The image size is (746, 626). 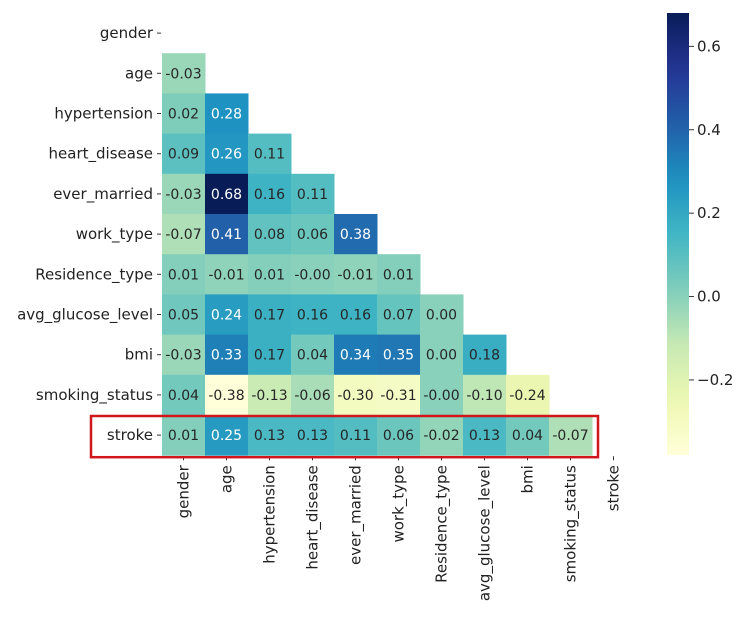 I want to click on cell-heart_disease-hypertension, so click(x=270, y=154).